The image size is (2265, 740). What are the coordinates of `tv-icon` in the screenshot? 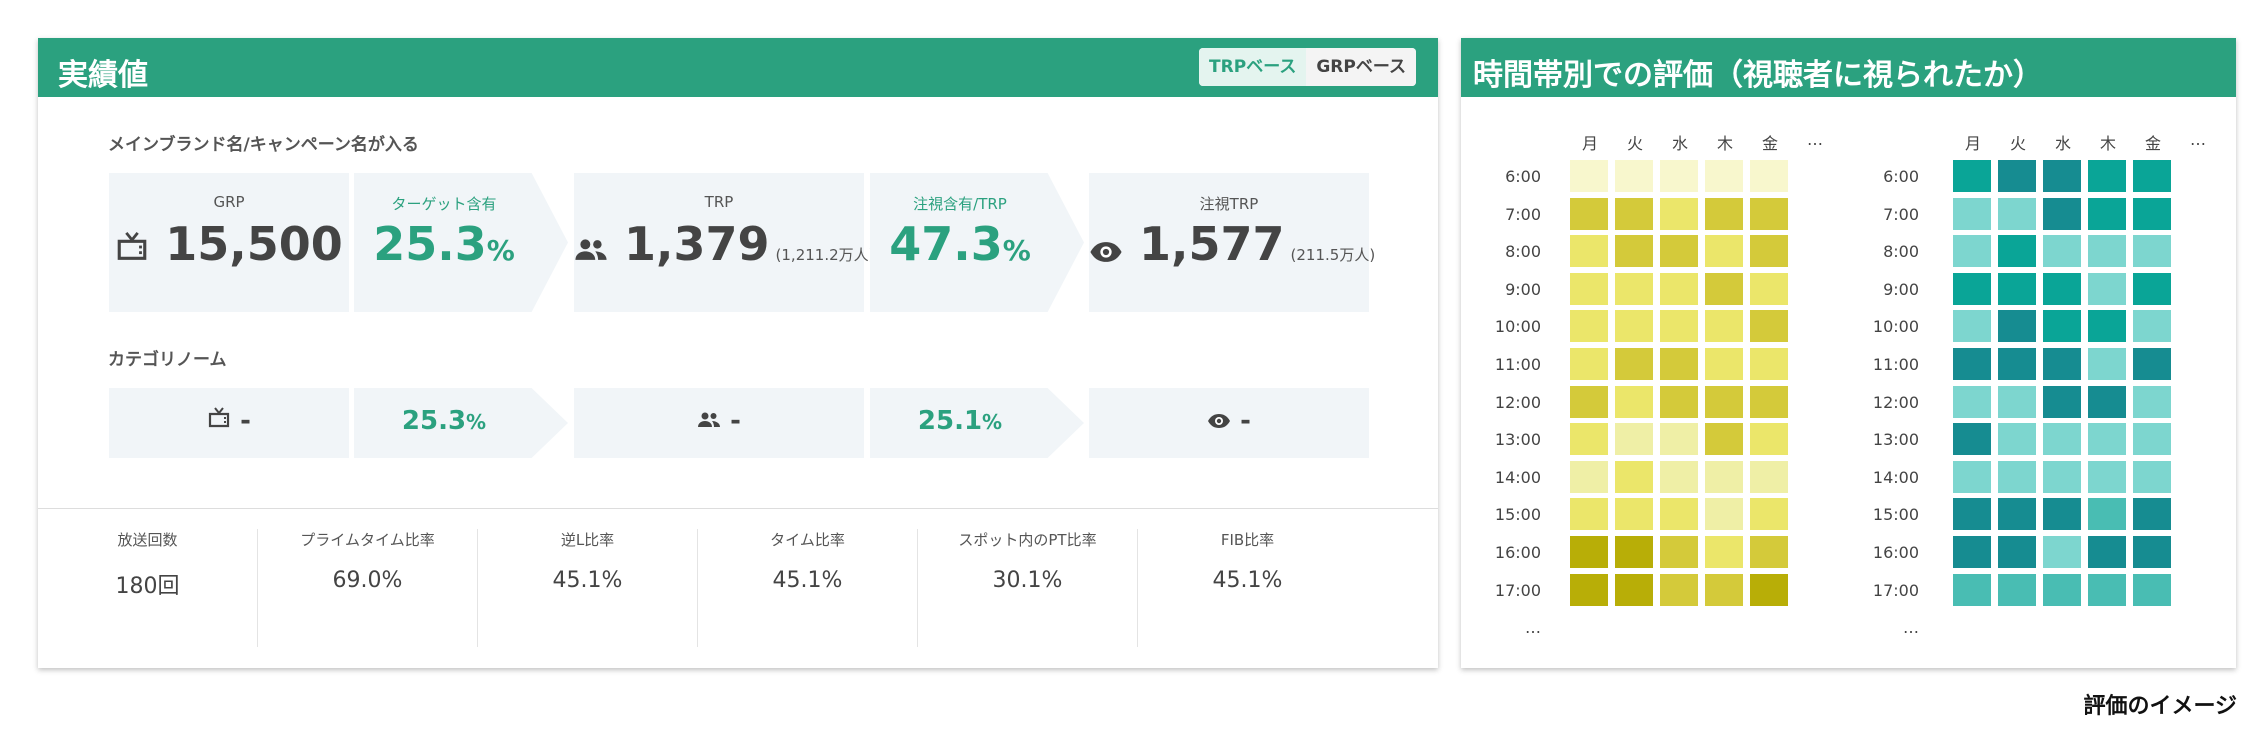 It's located at (132, 248).